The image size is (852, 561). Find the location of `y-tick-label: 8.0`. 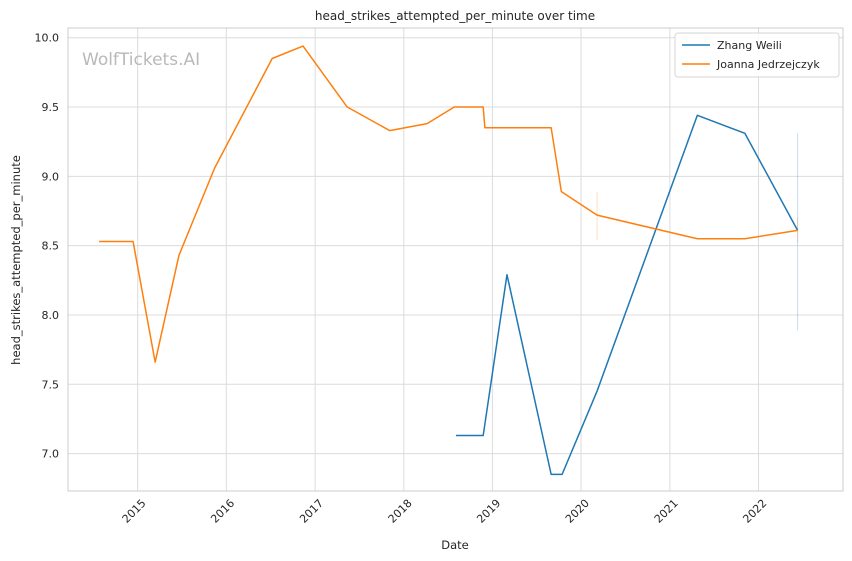

y-tick-label: 8.0 is located at coordinates (51, 315).